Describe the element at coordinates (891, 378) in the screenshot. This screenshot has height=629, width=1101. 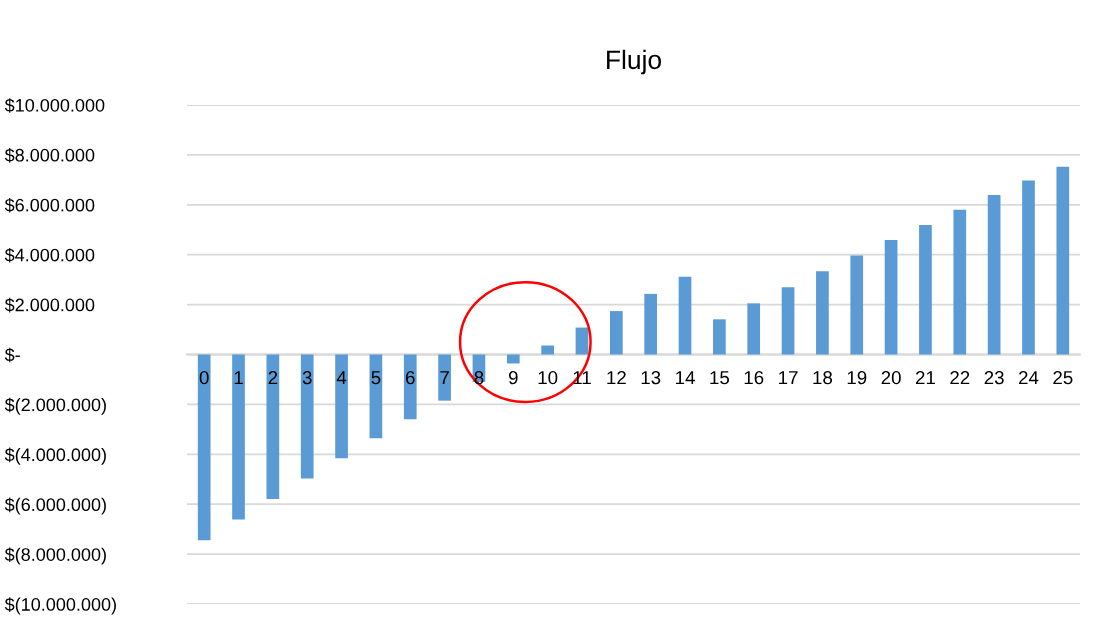
I see `x-tick-label: 20` at that location.